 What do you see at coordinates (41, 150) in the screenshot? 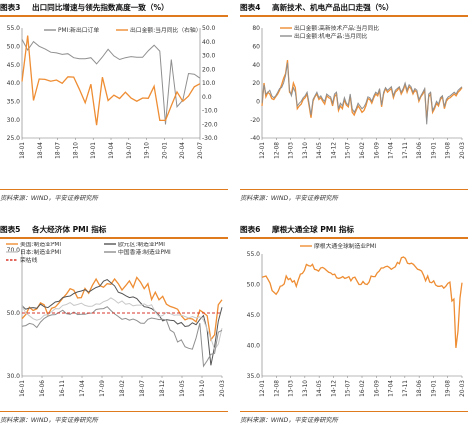
I see `x-tick-label: 18-04` at bounding box center [41, 150].